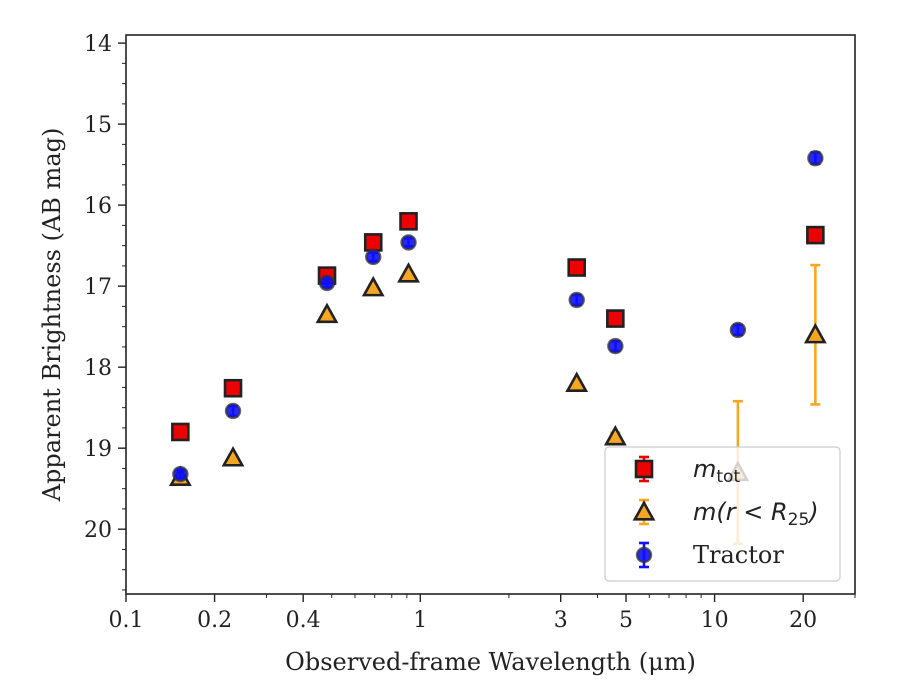 Image resolution: width=900 pixels, height=700 pixels. Describe the element at coordinates (98, 449) in the screenshot. I see `y-tick-label: 19` at that location.